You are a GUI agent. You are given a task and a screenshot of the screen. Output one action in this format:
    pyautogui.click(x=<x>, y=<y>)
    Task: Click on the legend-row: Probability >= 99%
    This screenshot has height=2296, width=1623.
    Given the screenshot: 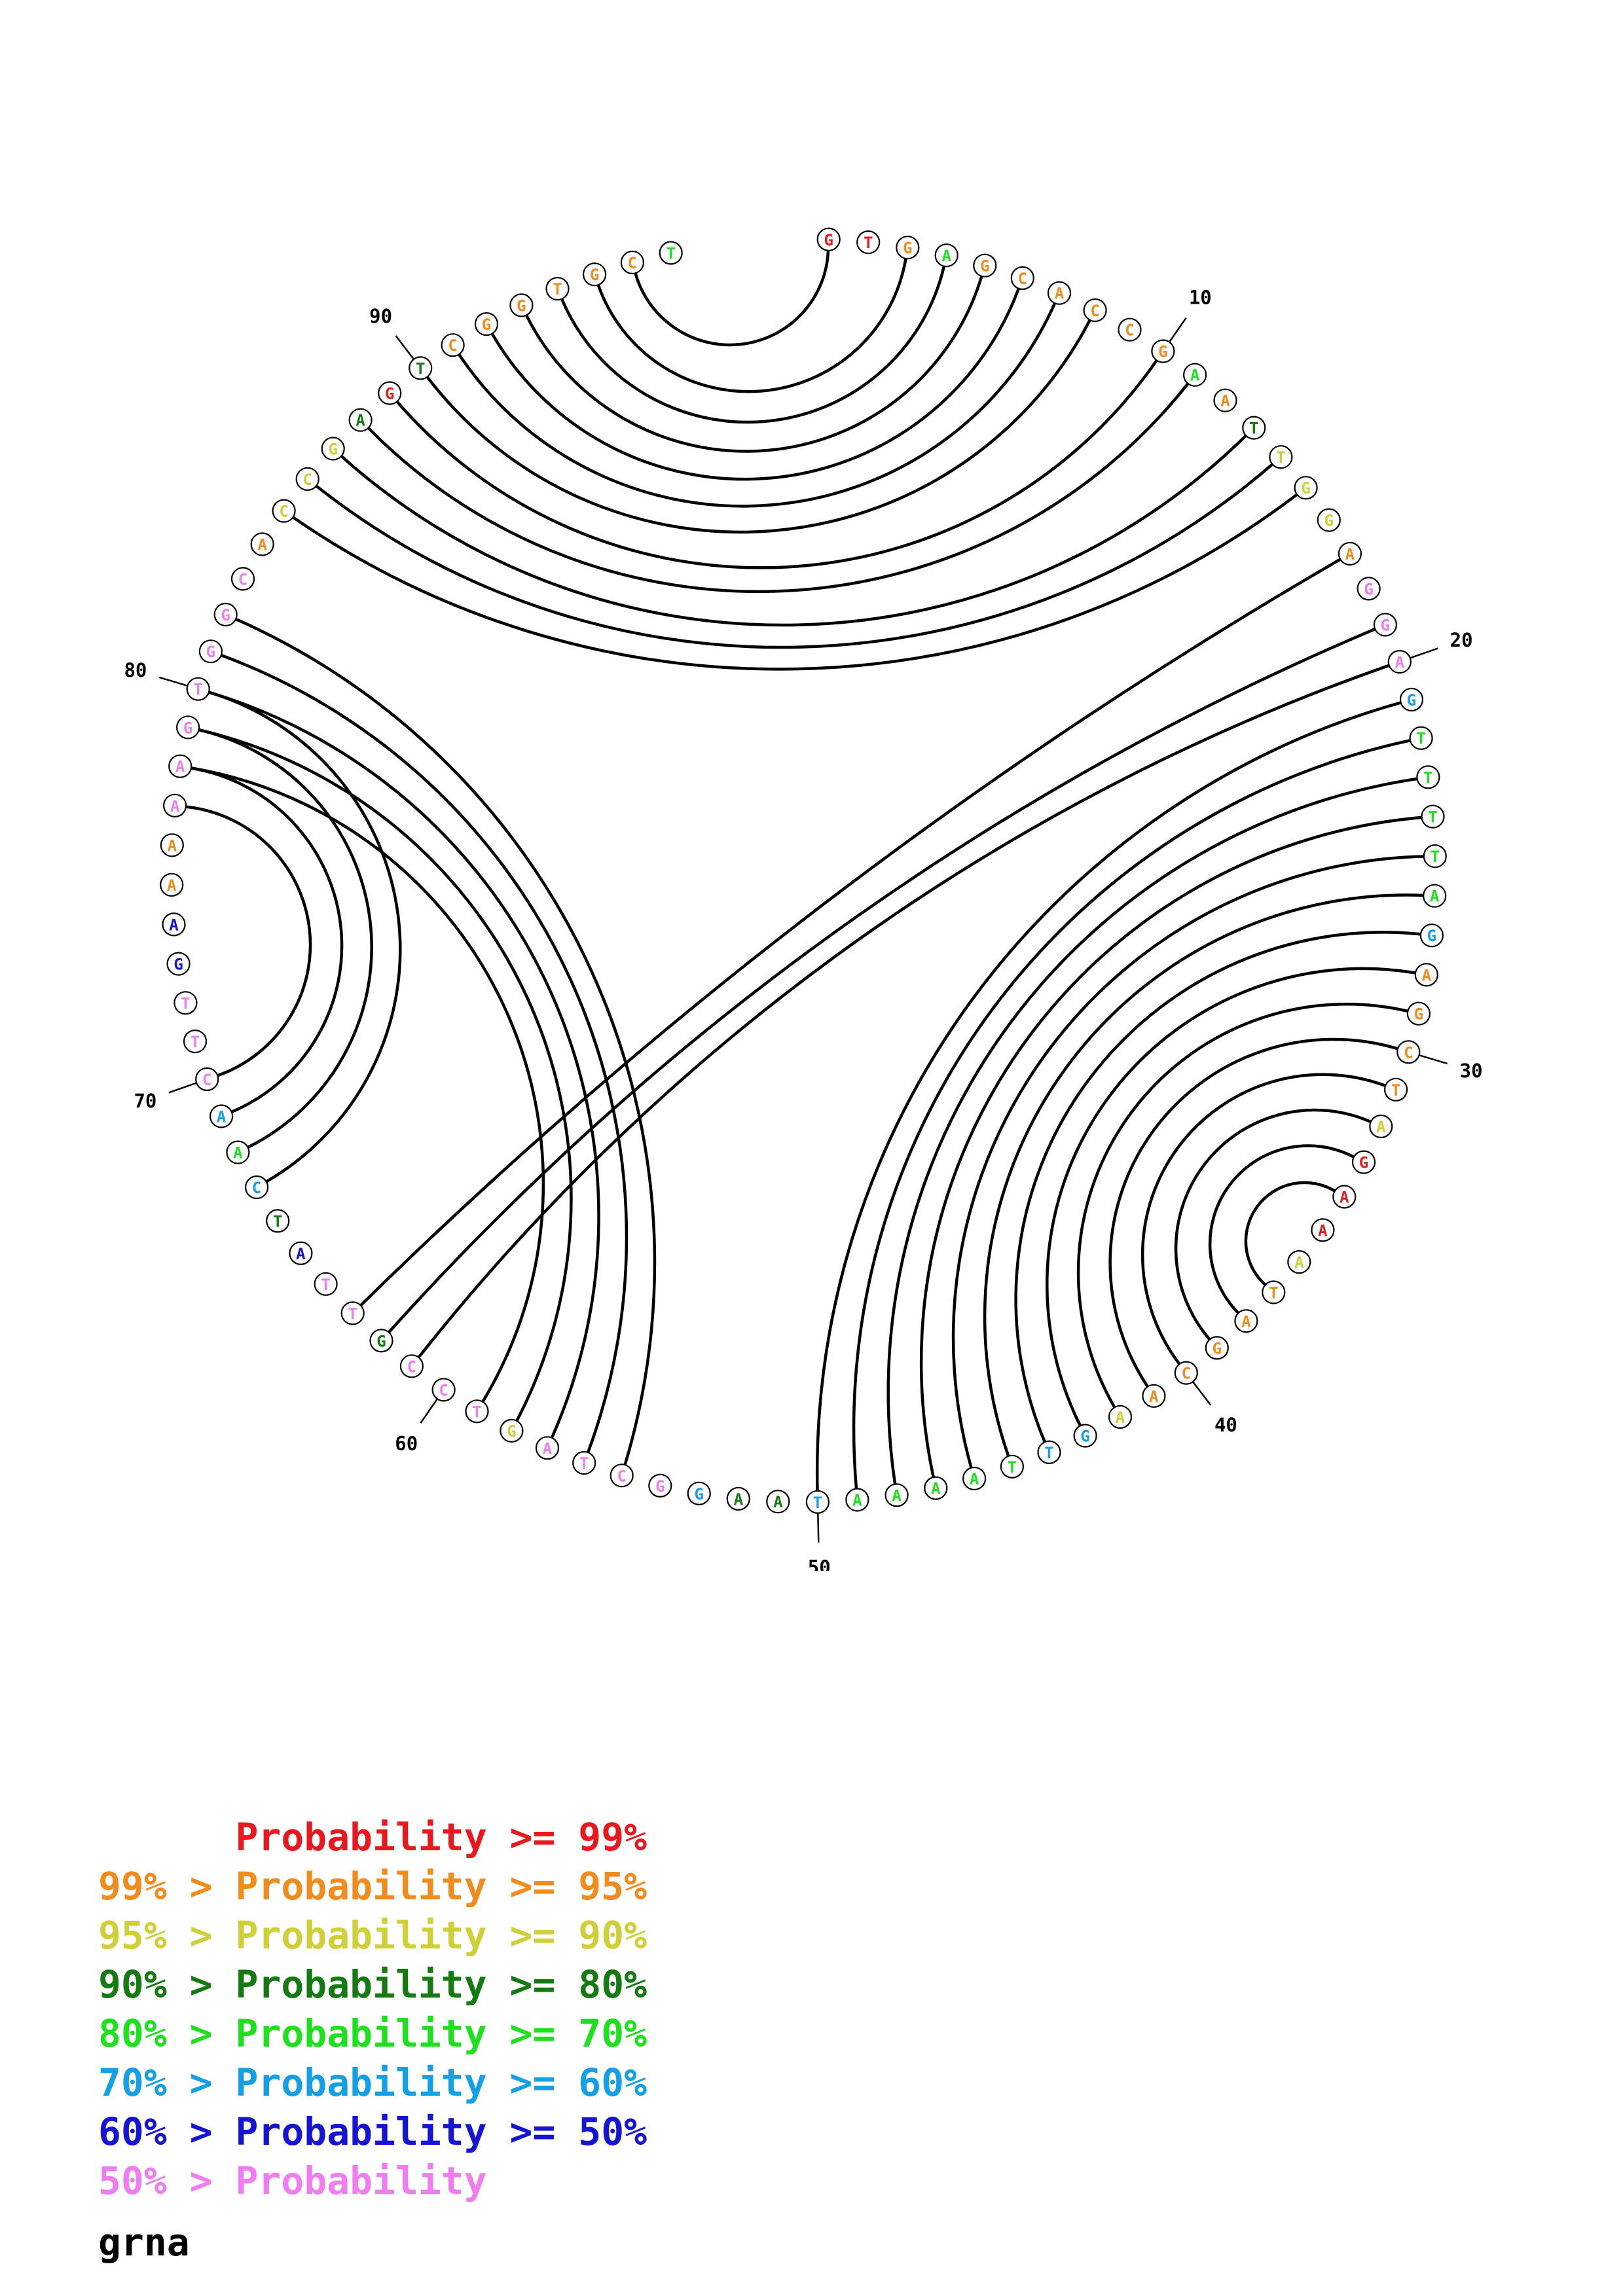 What is the action you would take?
    pyautogui.click(x=372, y=1837)
    